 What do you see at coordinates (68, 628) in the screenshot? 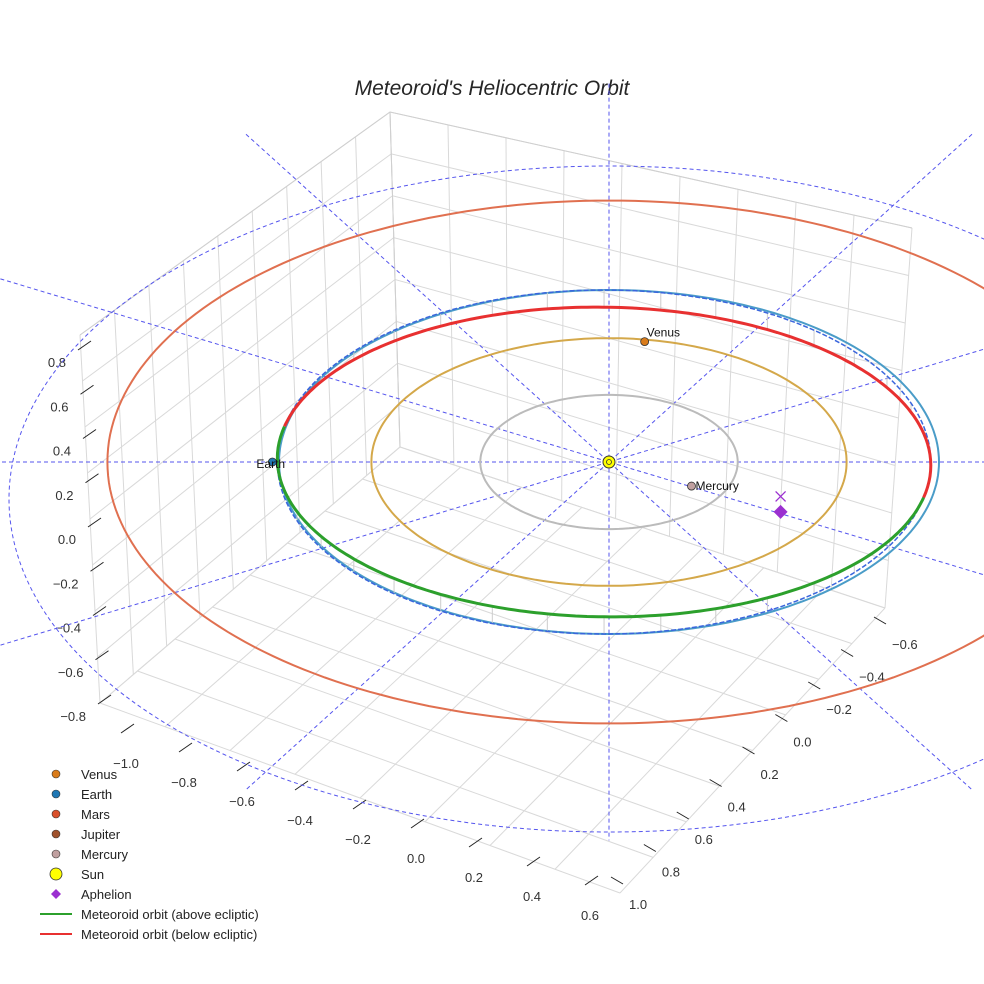
I see `z-tick-label: −0.4` at bounding box center [68, 628].